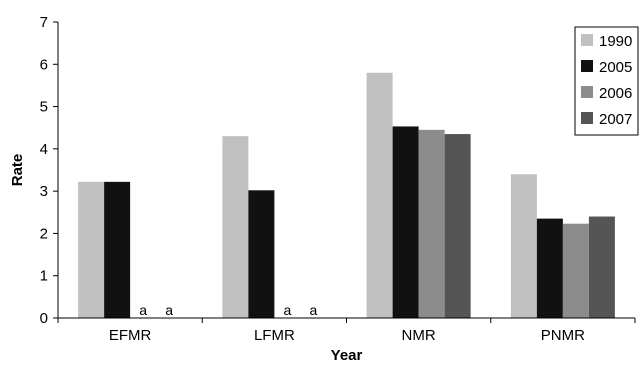 This screenshot has width=644, height=366. I want to click on x-tick-label: PNMR, so click(563, 335).